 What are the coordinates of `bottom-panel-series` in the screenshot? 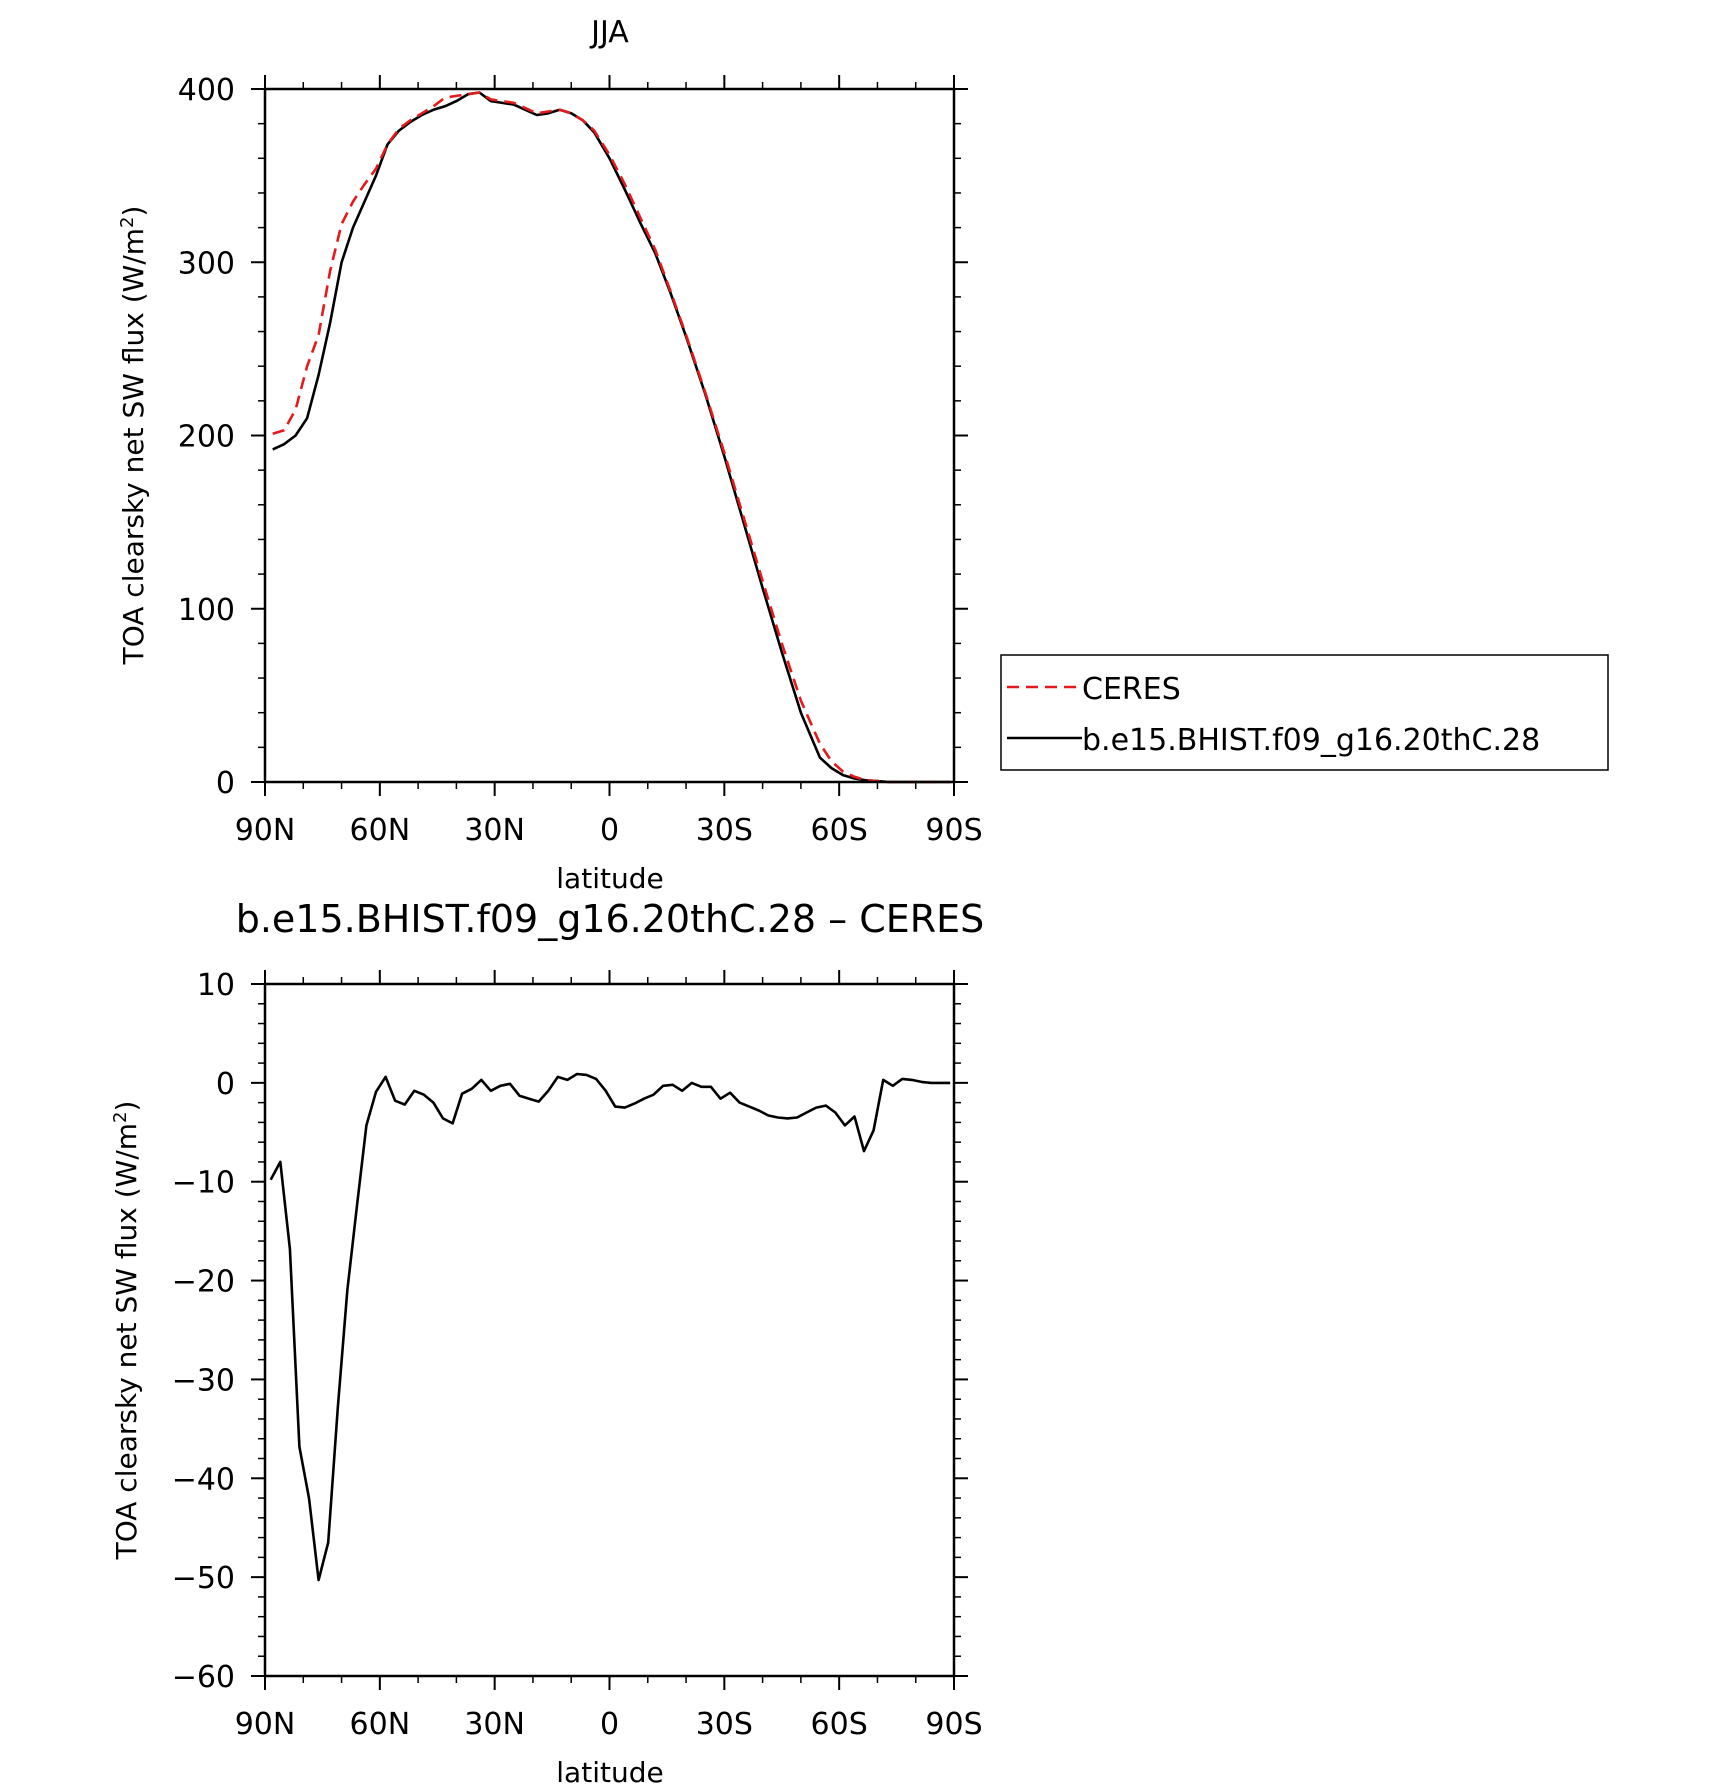 It's located at (610, 1327).